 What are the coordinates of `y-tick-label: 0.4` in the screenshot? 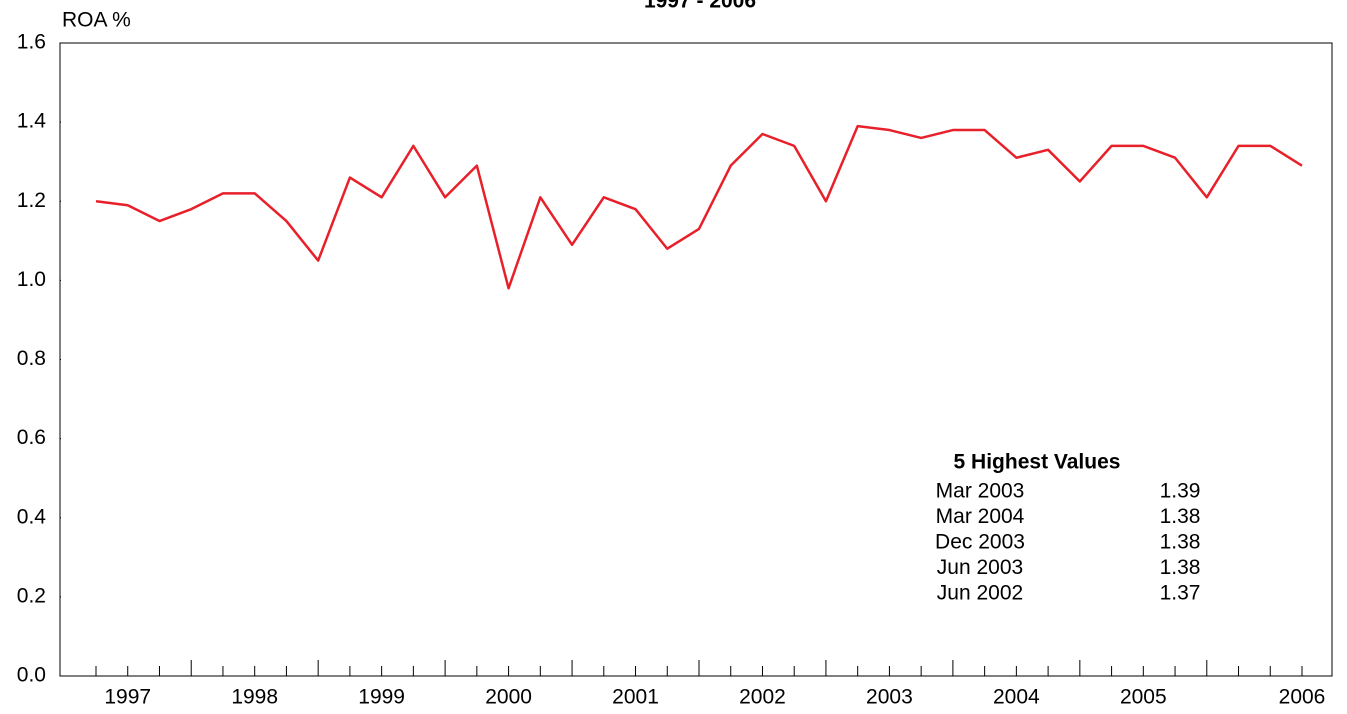 It's located at (32, 516).